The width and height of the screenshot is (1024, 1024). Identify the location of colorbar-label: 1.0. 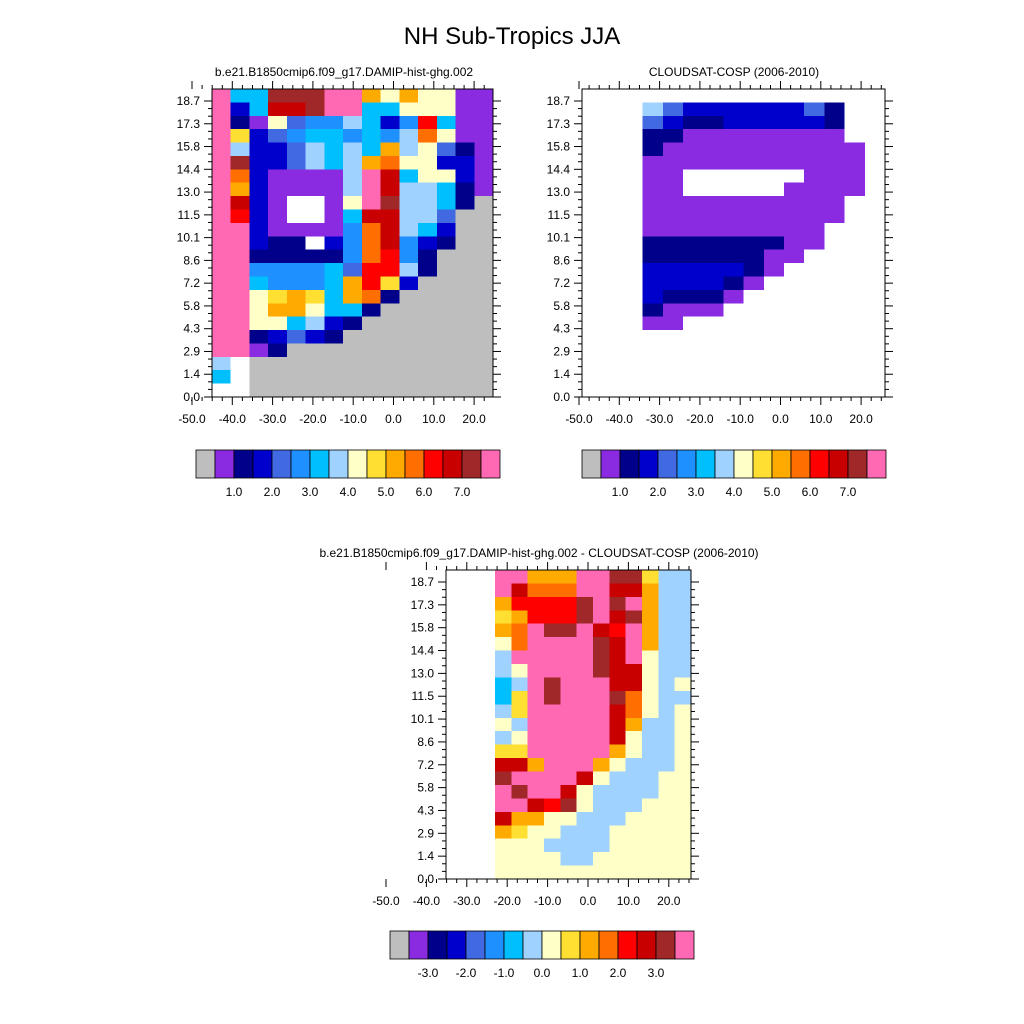
(234, 492).